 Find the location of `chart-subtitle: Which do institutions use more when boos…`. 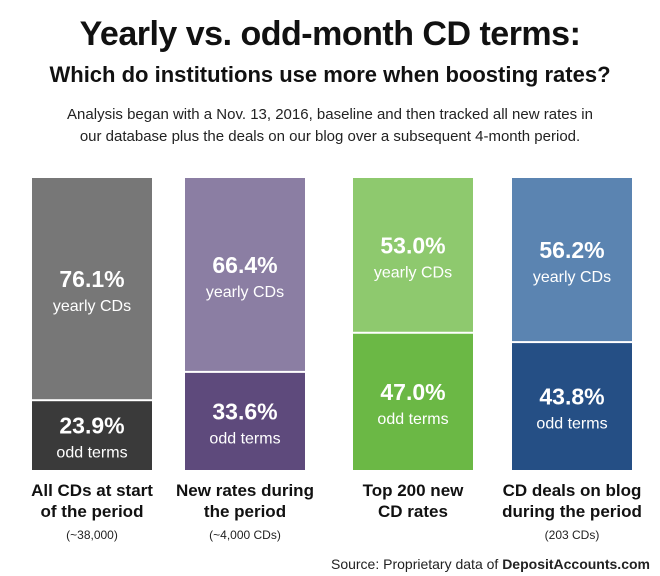

chart-subtitle: Which do institutions use more when boos… is located at coordinates (330, 74).